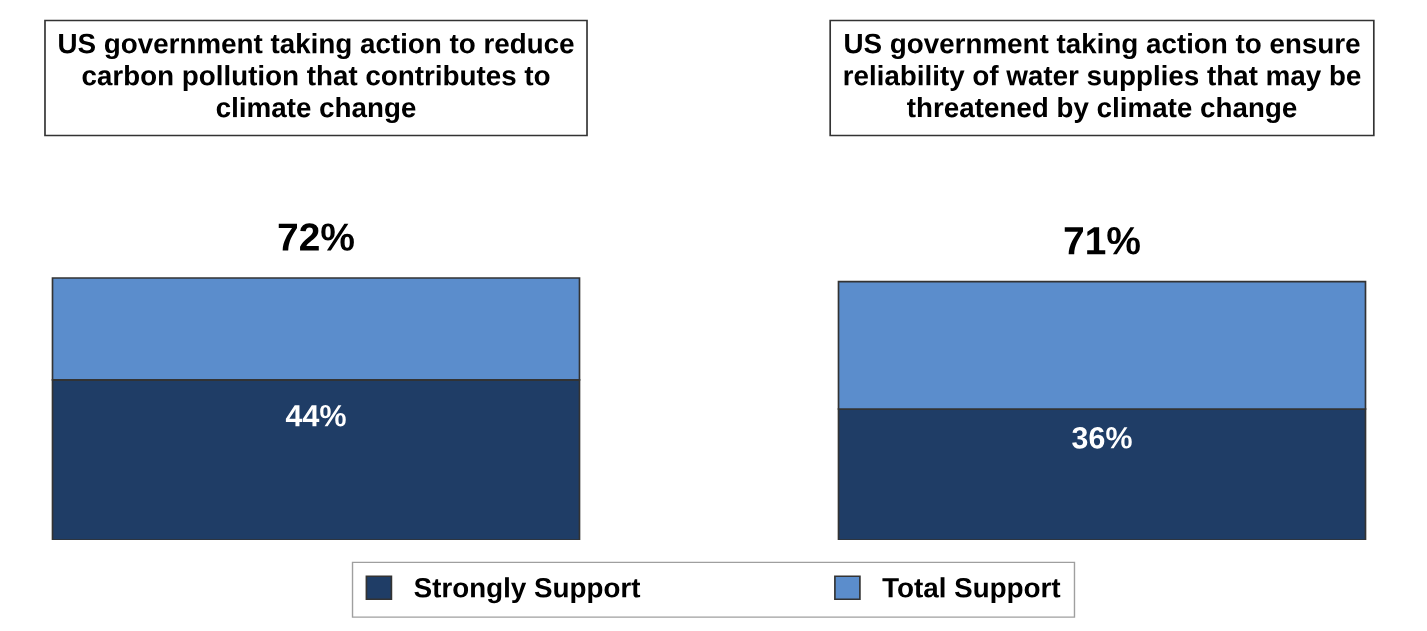 This screenshot has width=1427, height=631. What do you see at coordinates (315, 415) in the screenshot?
I see `data-label: 44%` at bounding box center [315, 415].